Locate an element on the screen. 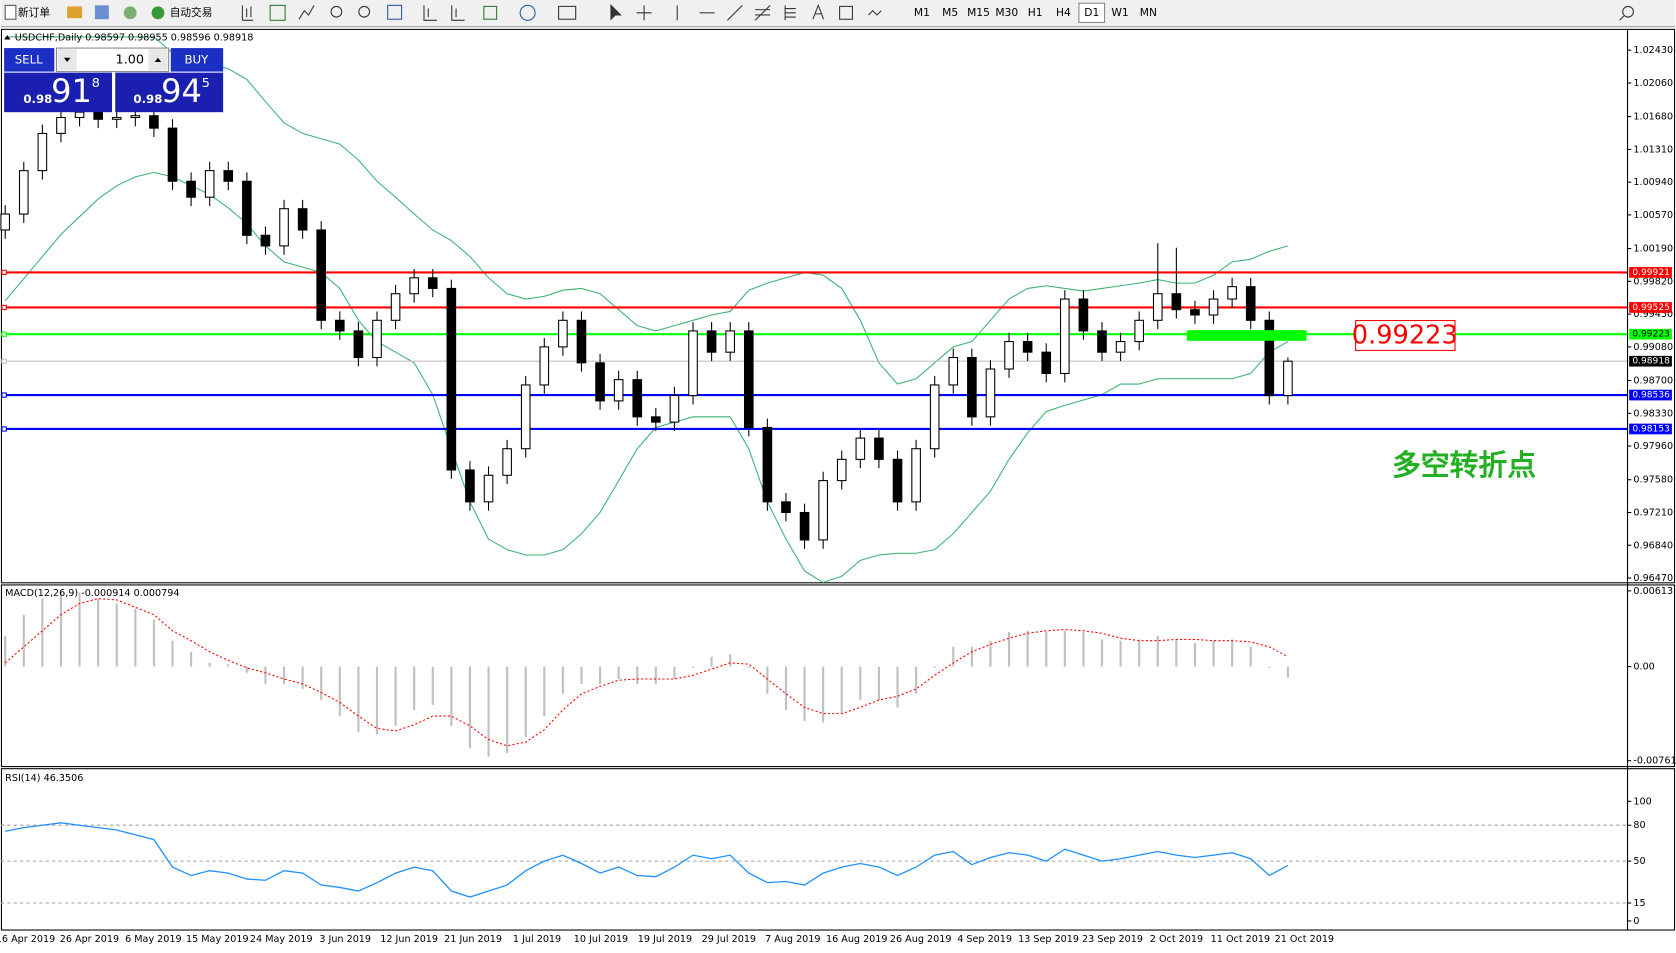  x-tick-label: 10 Jul 2019 is located at coordinates (601, 939).